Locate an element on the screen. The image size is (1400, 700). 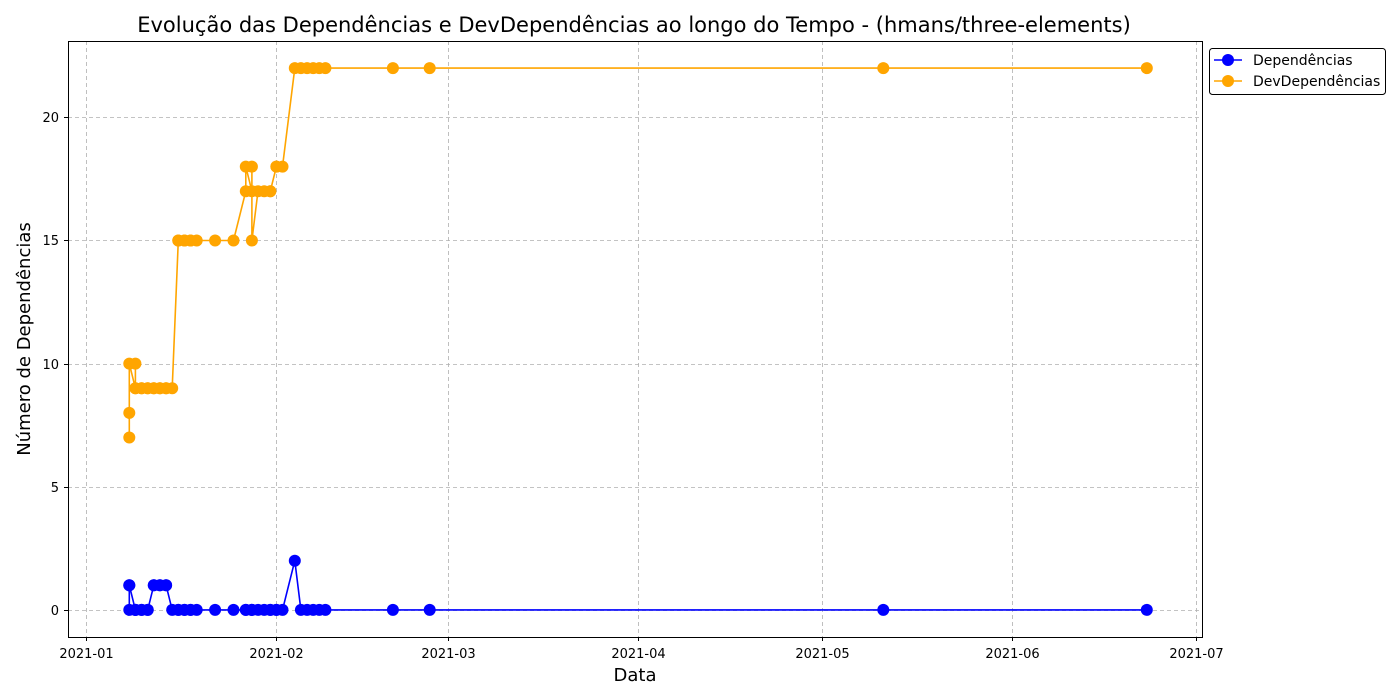
legend-marker-dependencias is located at coordinates (1228, 60).